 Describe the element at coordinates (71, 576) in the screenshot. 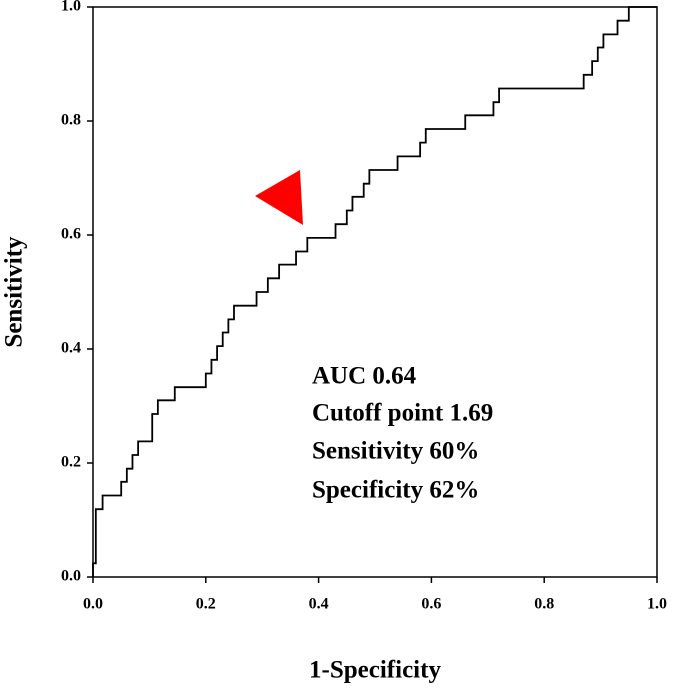

I see `y-tick-label: 0.0` at that location.